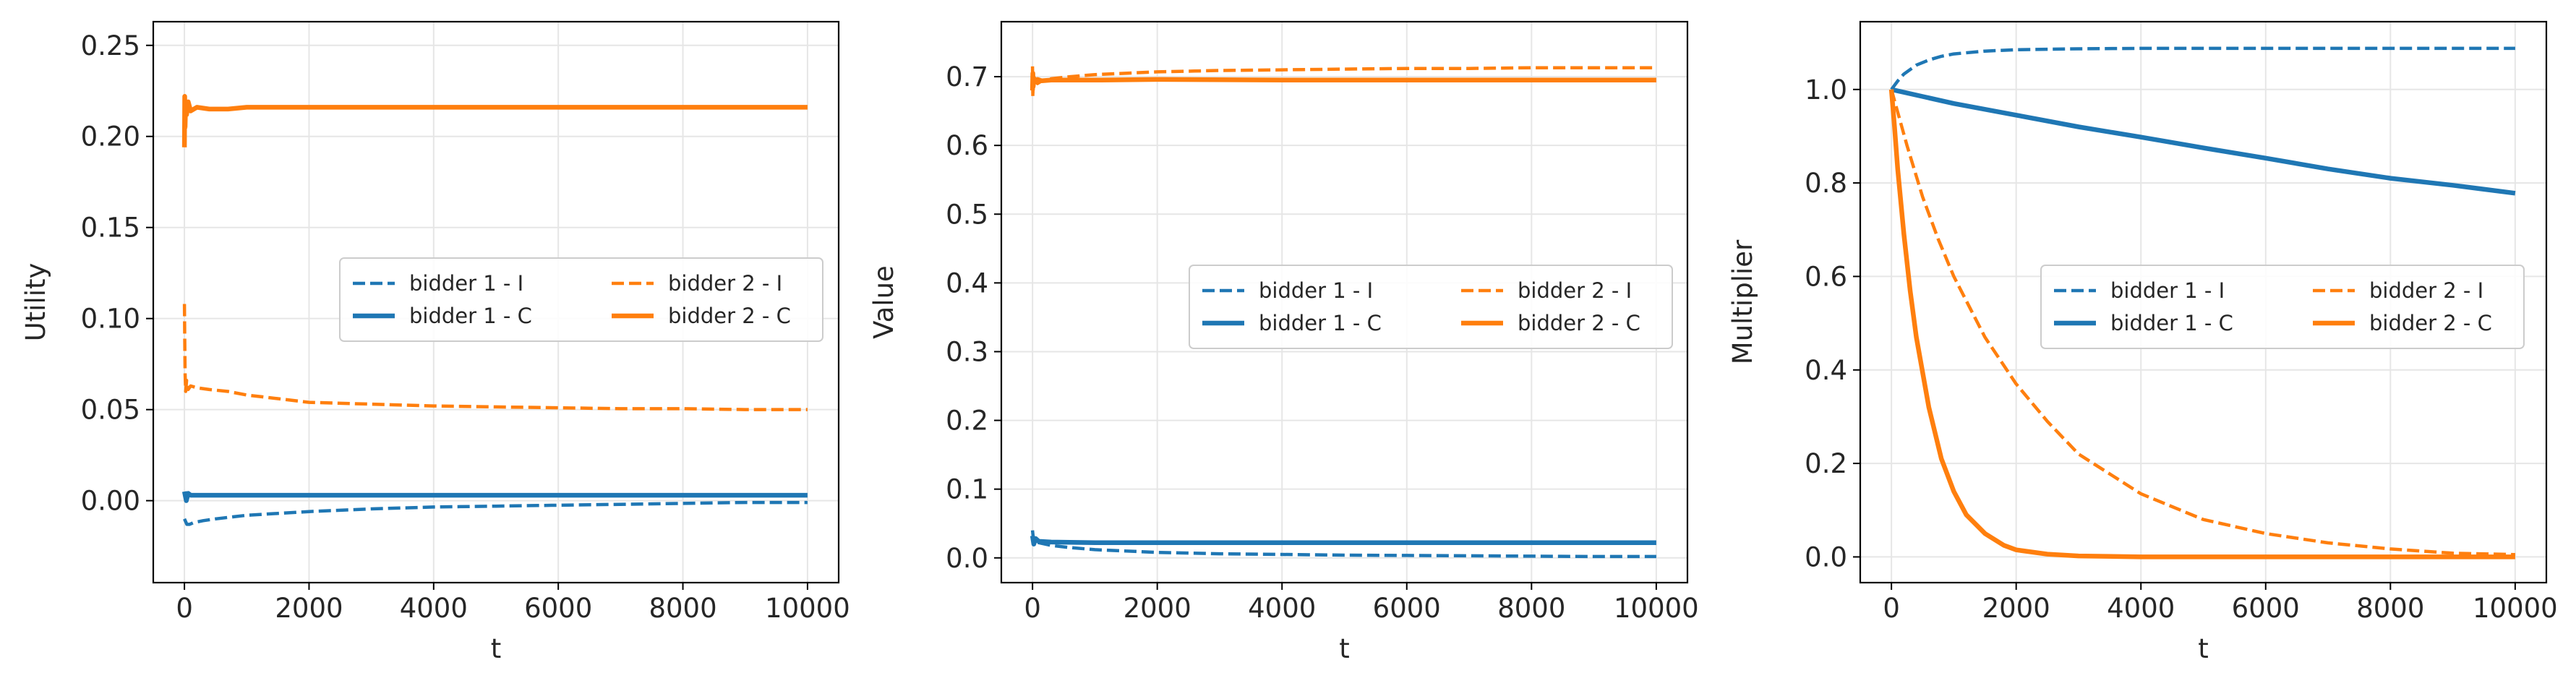 Image resolution: width=2576 pixels, height=699 pixels. I want to click on y-tick-label: 0.7, so click(967, 77).